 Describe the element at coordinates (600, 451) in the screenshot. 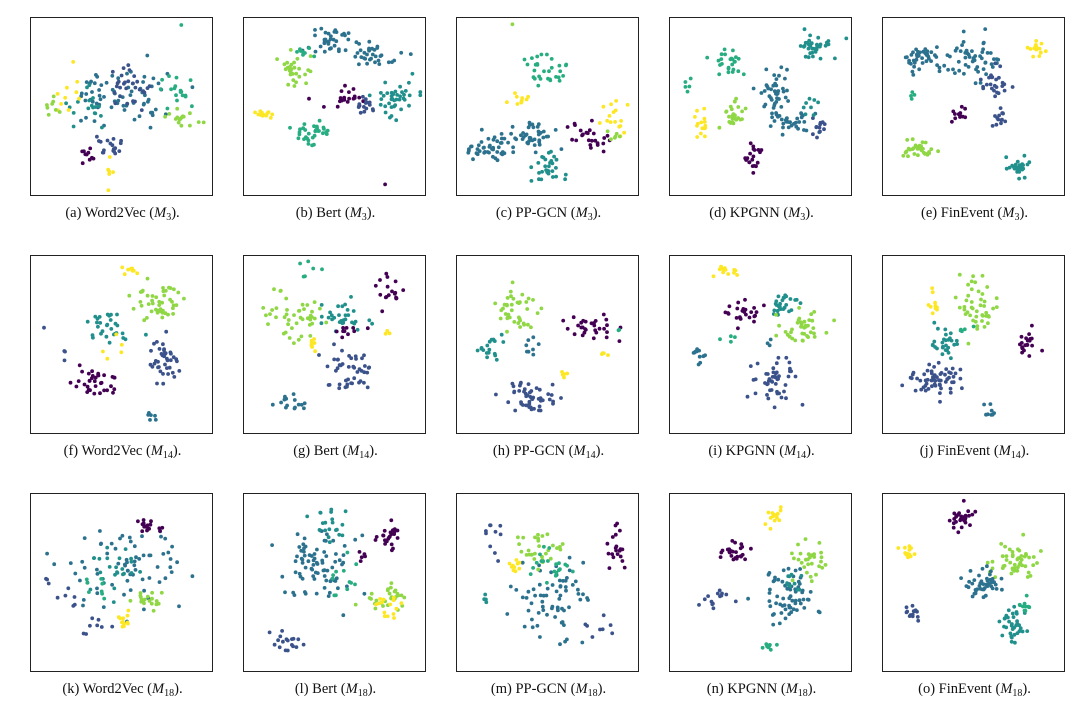

I see `caption-close: ).` at that location.